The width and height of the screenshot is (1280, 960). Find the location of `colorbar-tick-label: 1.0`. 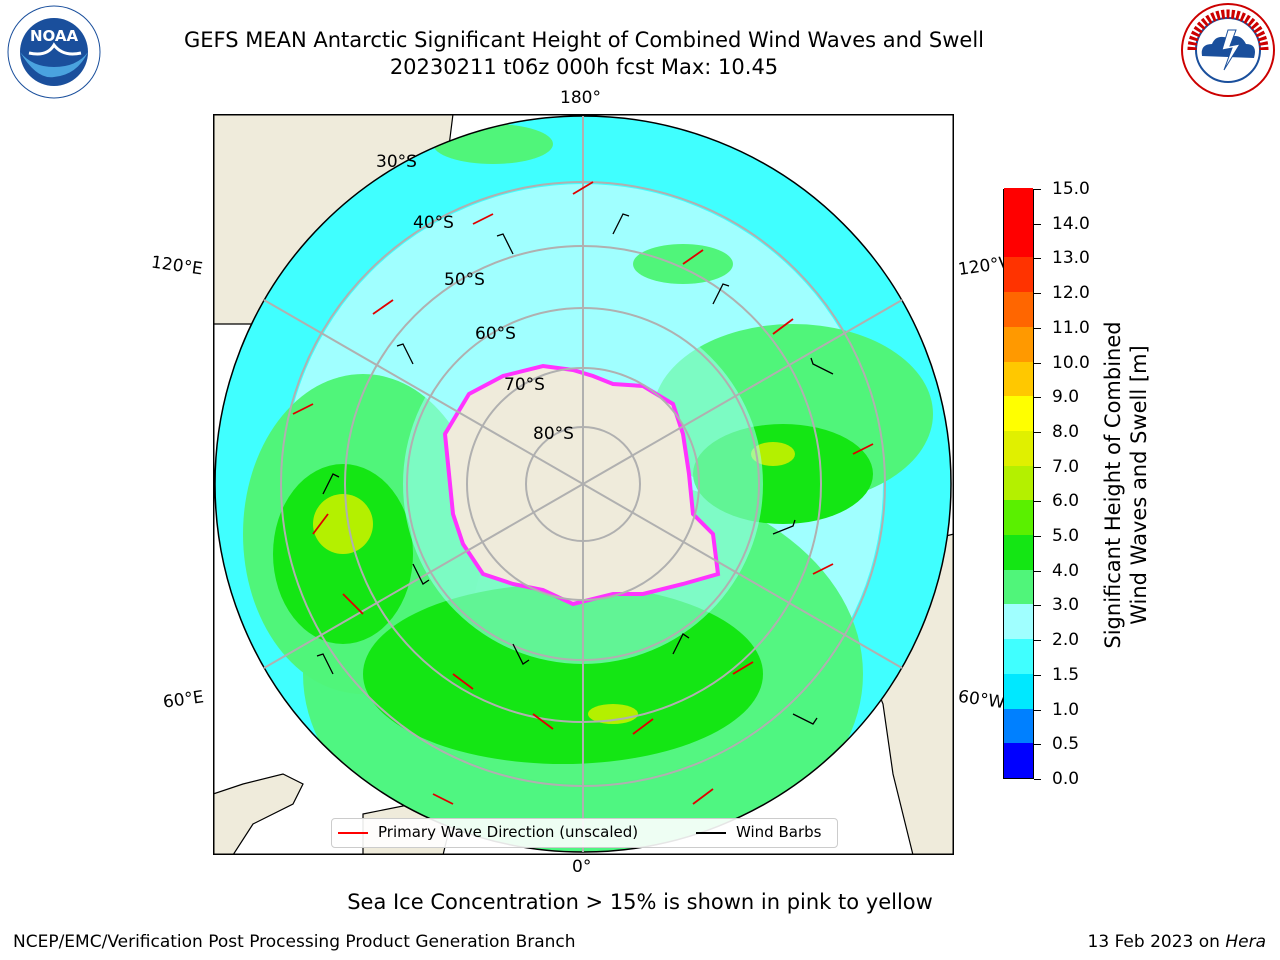

colorbar-tick-label: 1.0 is located at coordinates (1066, 709).